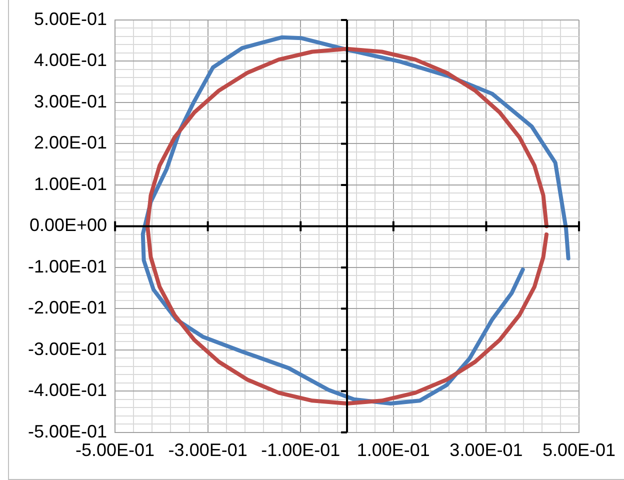 The image size is (624, 480). Describe the element at coordinates (71, 142) in the screenshot. I see `y-tick-label: 2.00E-01` at that location.